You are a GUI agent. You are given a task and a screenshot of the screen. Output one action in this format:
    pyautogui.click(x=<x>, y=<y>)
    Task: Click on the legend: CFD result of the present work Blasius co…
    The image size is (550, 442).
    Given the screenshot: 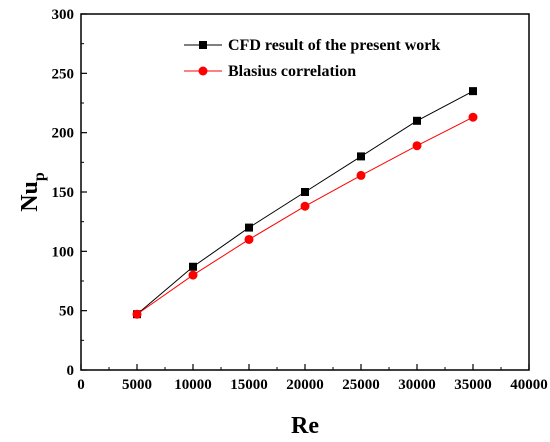 What is the action you would take?
    pyautogui.click(x=312, y=58)
    